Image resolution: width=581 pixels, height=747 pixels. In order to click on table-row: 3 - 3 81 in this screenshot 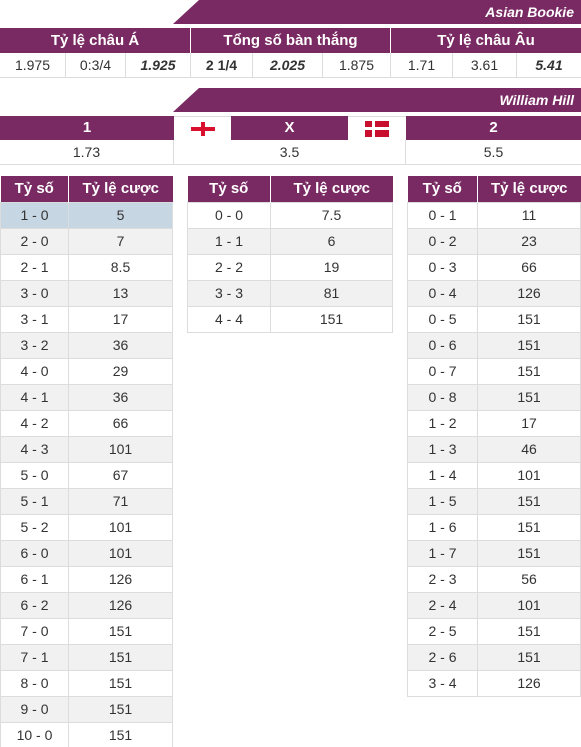, I will do `click(290, 293)`.